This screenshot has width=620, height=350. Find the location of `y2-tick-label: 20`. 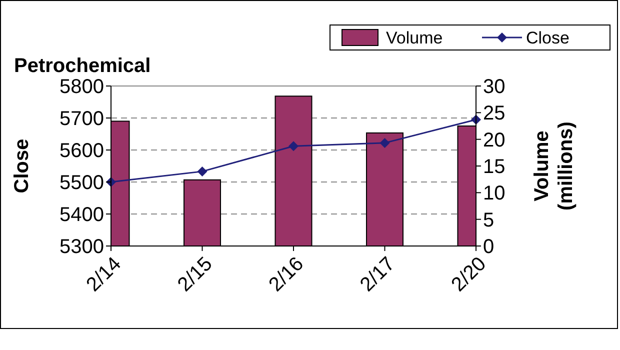

y2-tick-label: 20 is located at coordinates (494, 140).